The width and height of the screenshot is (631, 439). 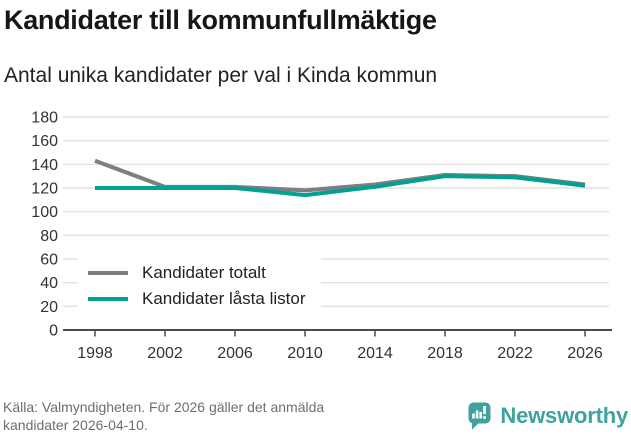 What do you see at coordinates (44, 118) in the screenshot?
I see `y-axis-tick-label: 180` at bounding box center [44, 118].